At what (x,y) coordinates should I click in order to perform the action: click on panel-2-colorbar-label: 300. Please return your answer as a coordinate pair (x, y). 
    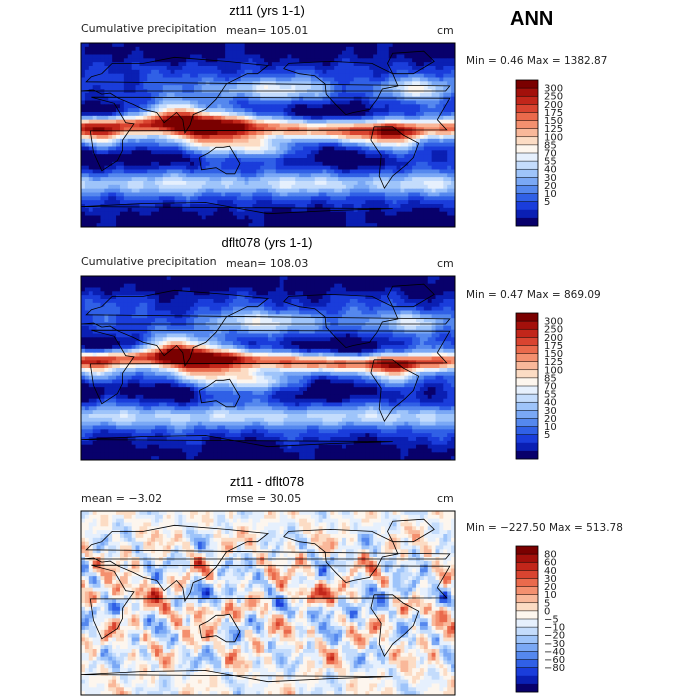
    Looking at the image, I should click on (553, 322).